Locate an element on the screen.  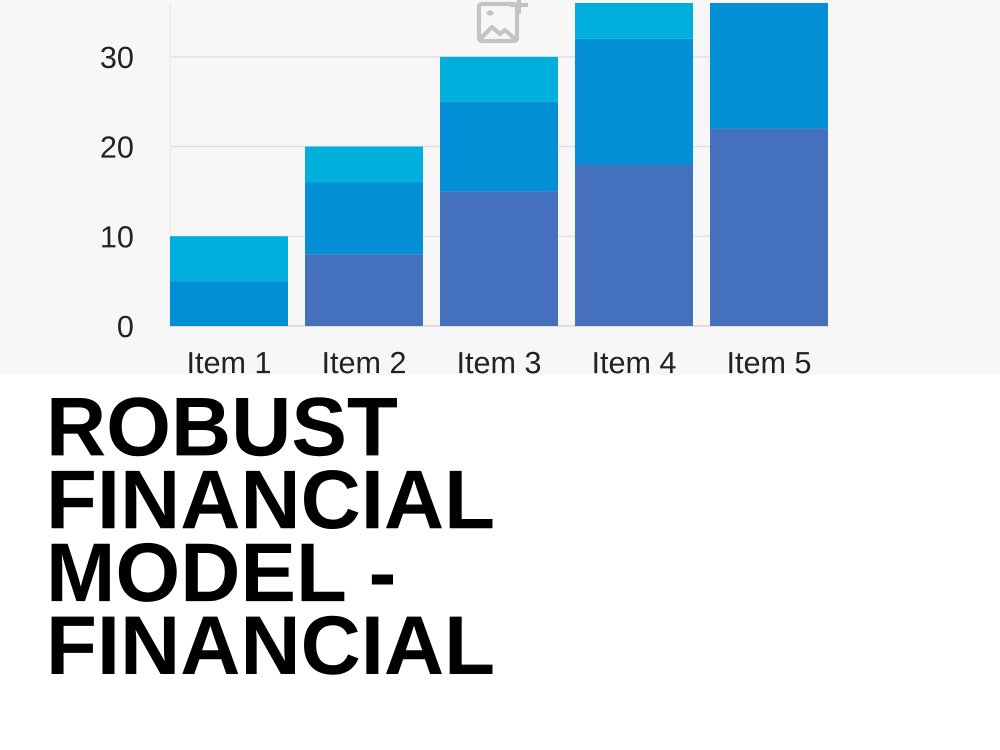
y-tick-label: 30 is located at coordinates (117, 57).